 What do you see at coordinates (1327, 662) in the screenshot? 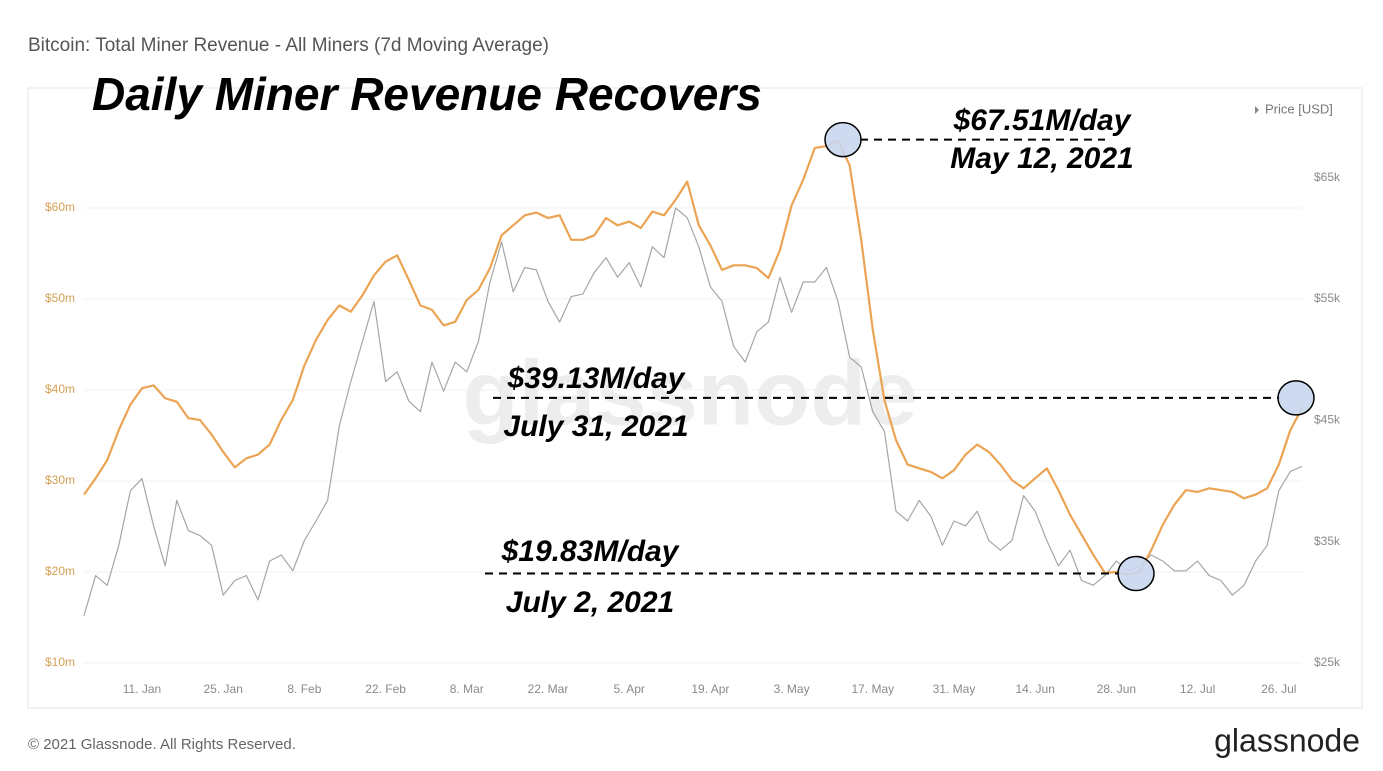
I see `y2-tick-label: $25k` at bounding box center [1327, 662].